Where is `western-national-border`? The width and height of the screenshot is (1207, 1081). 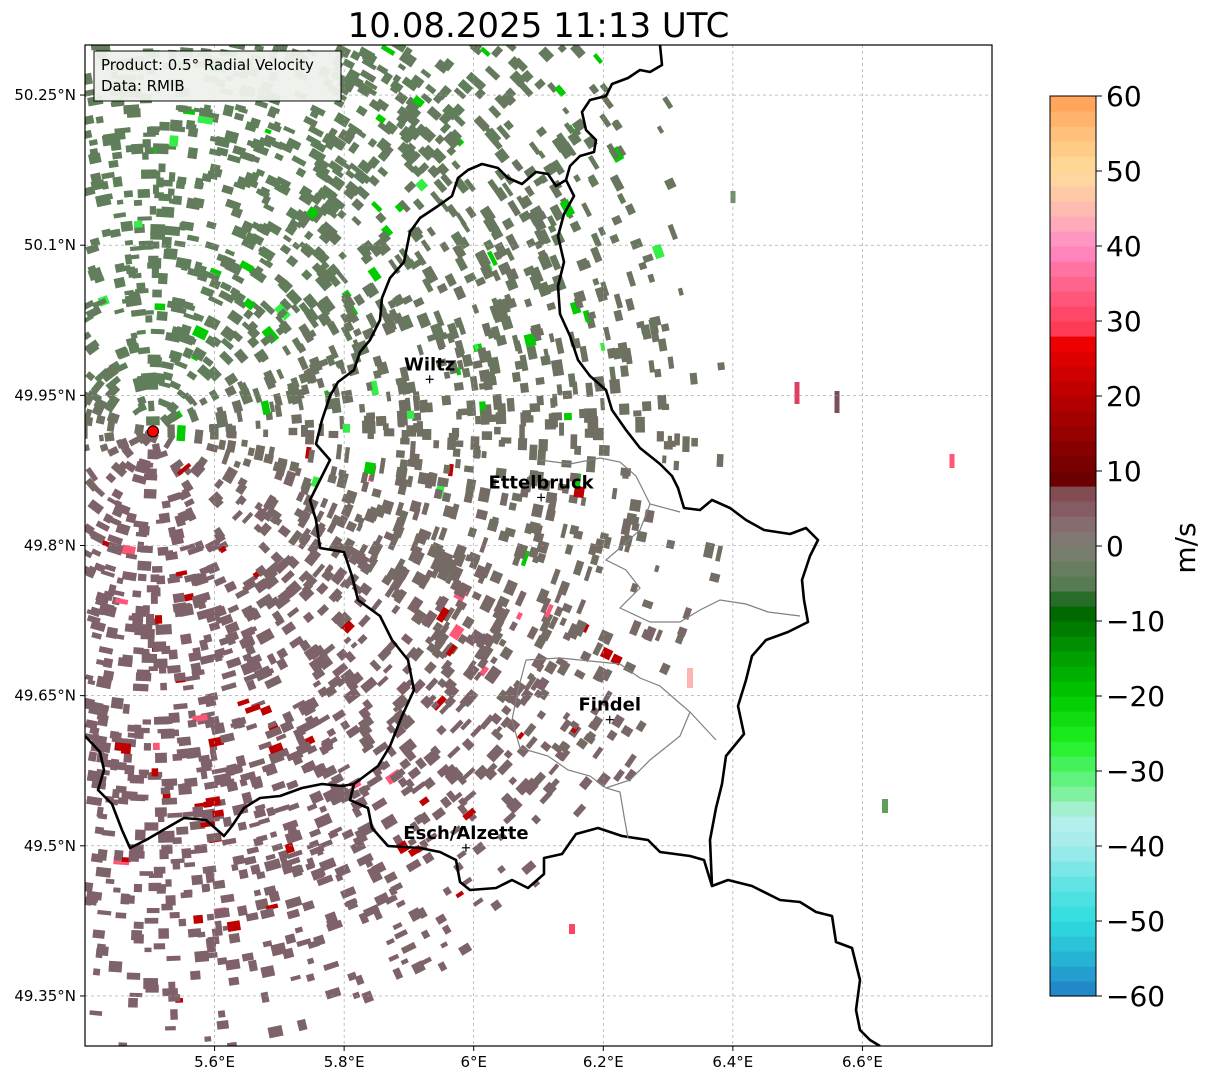
western-national-border is located at coordinates (220, 792).